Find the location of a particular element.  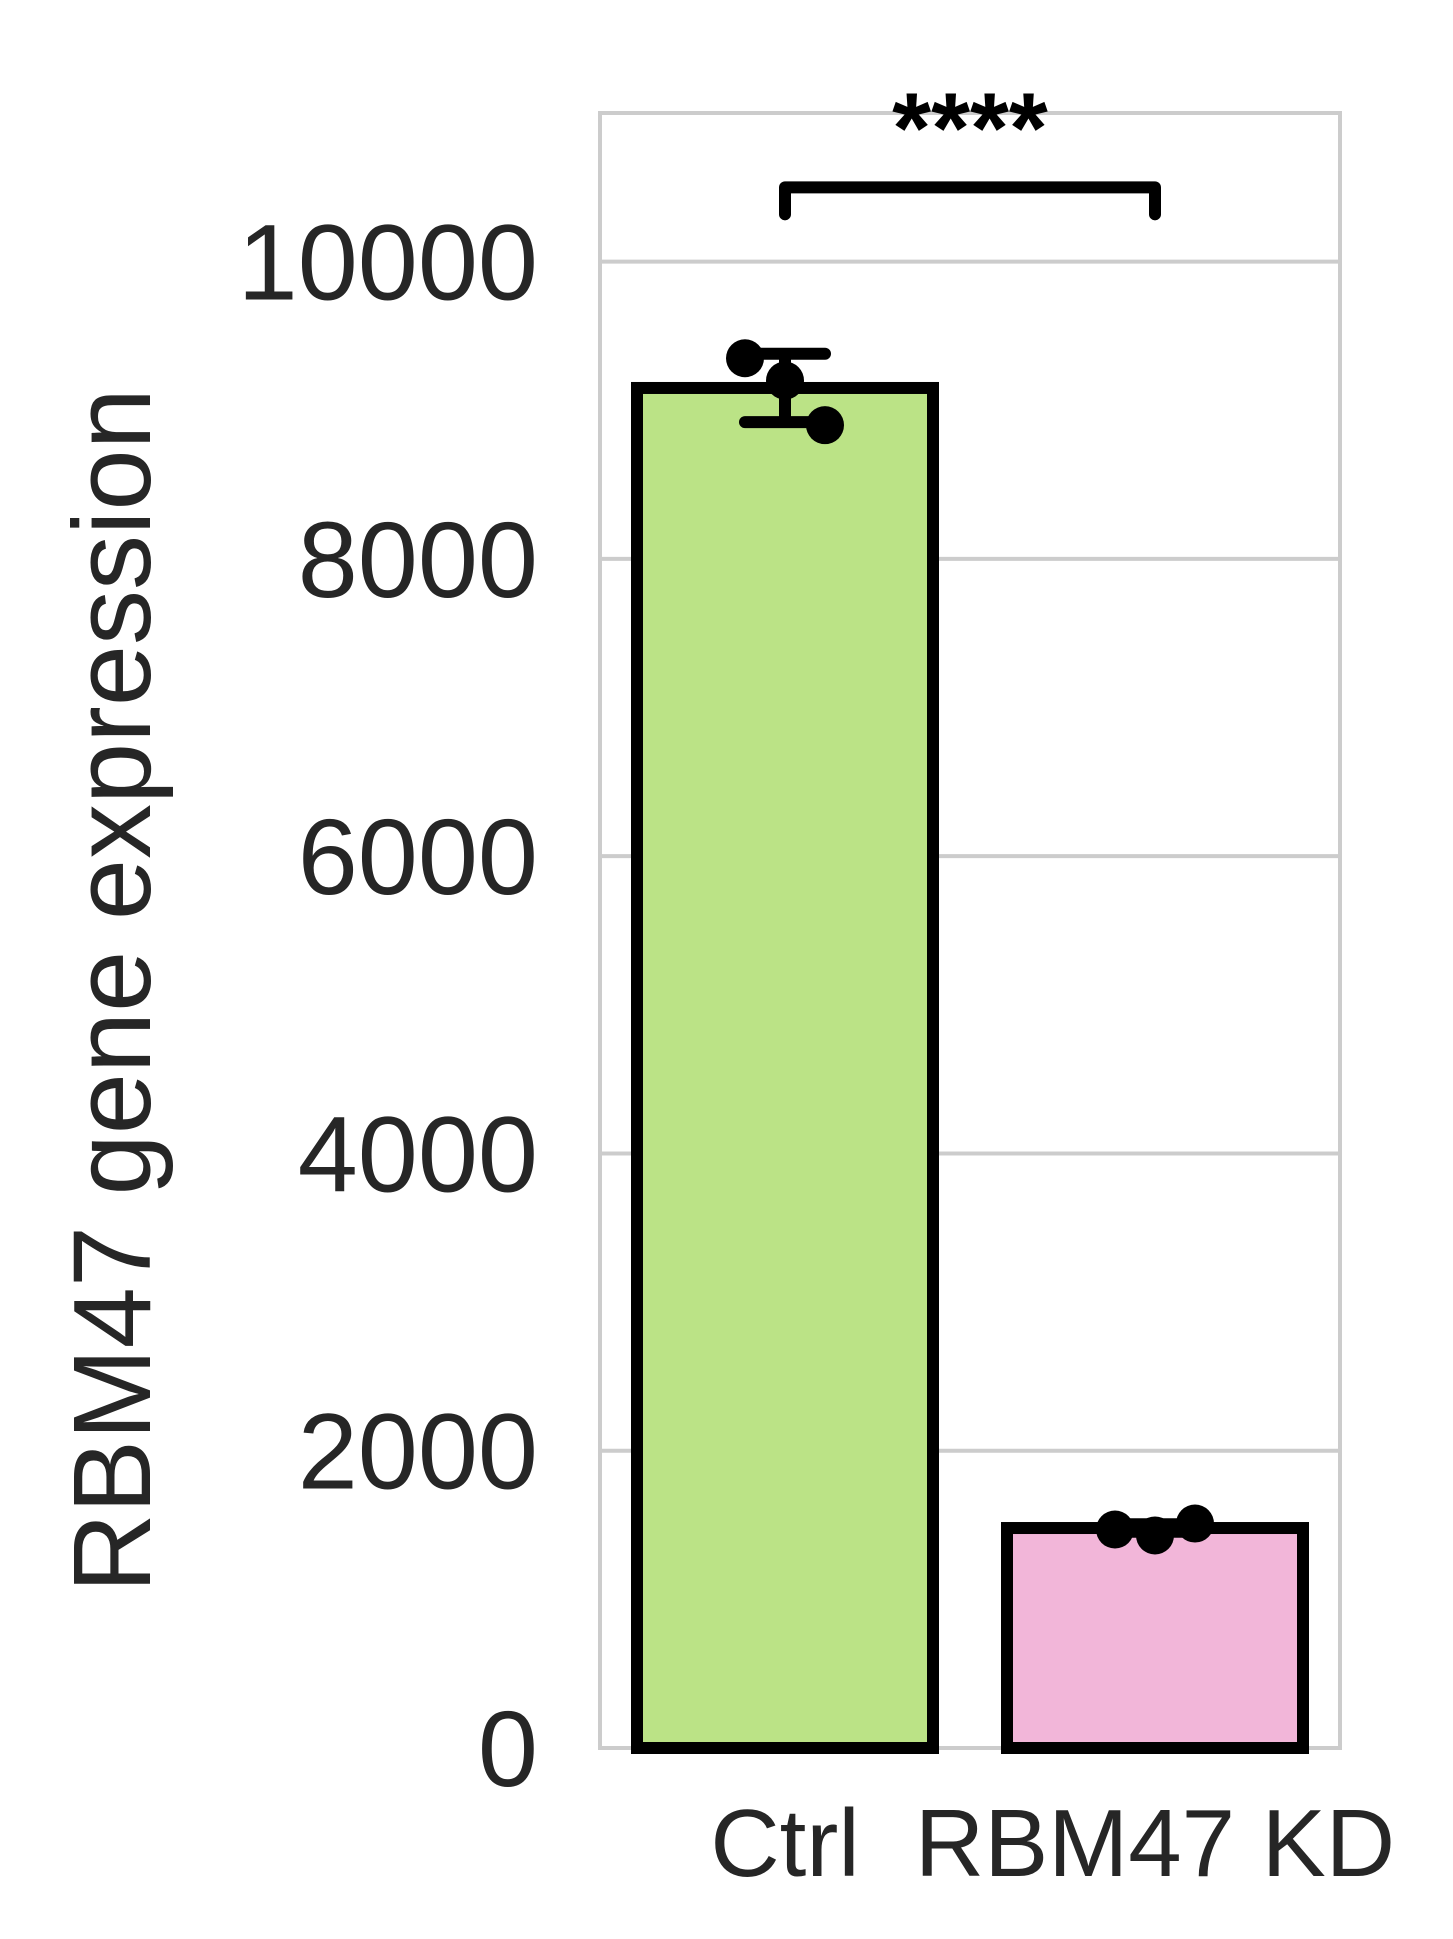

y-axis-title: RBM47 gene expression is located at coordinates (112, 990).